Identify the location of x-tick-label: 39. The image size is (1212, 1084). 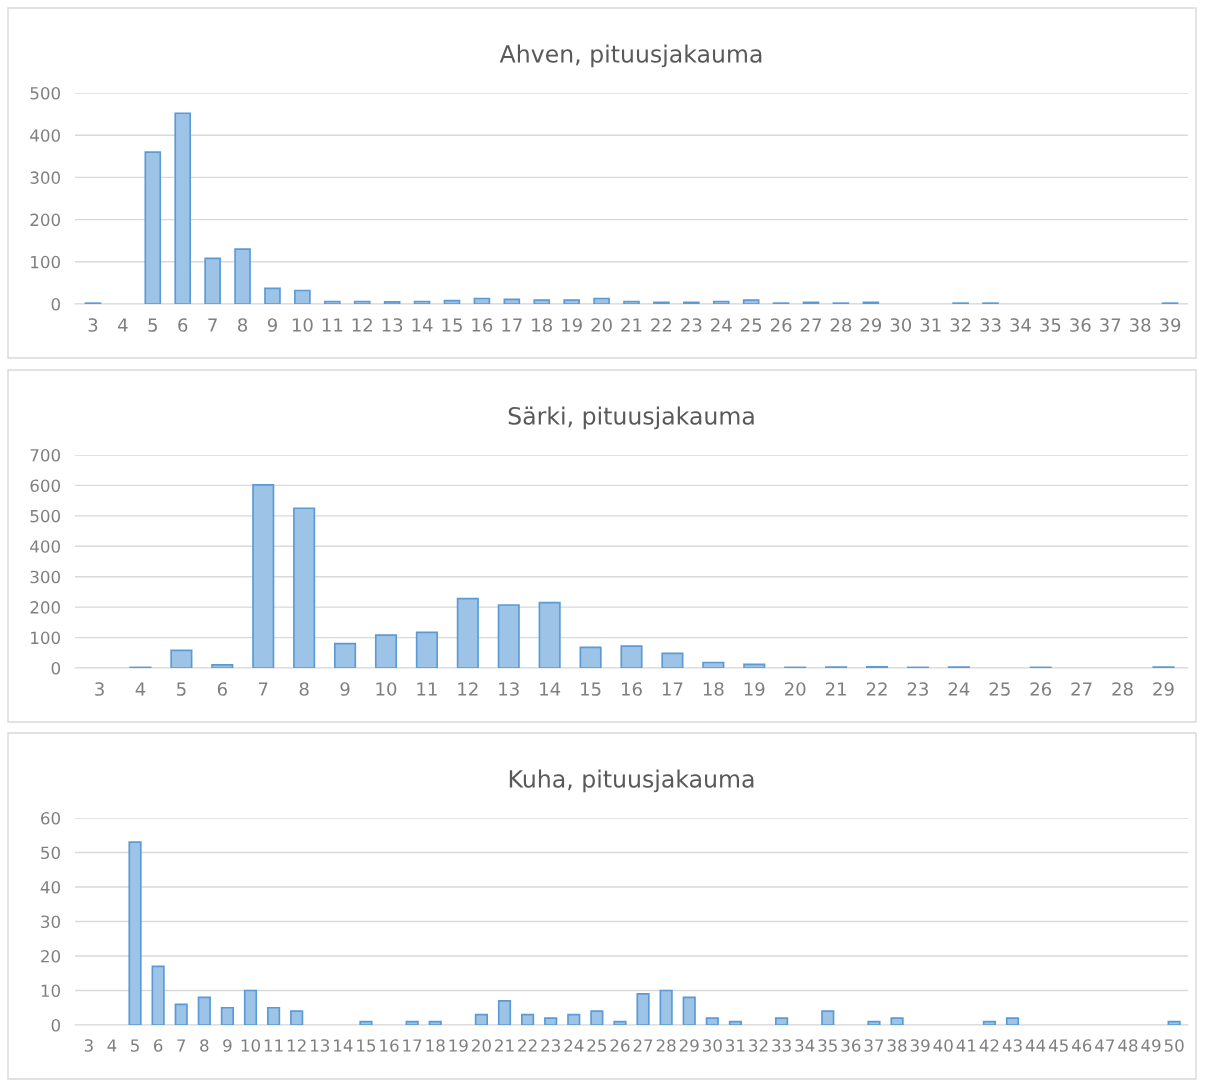
(920, 1045).